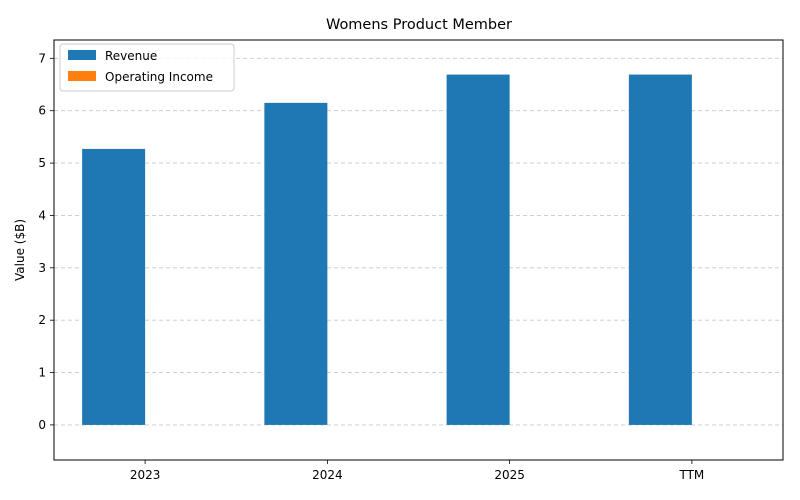  Describe the element at coordinates (82, 55) in the screenshot. I see `legend-swatch-revenue` at that location.